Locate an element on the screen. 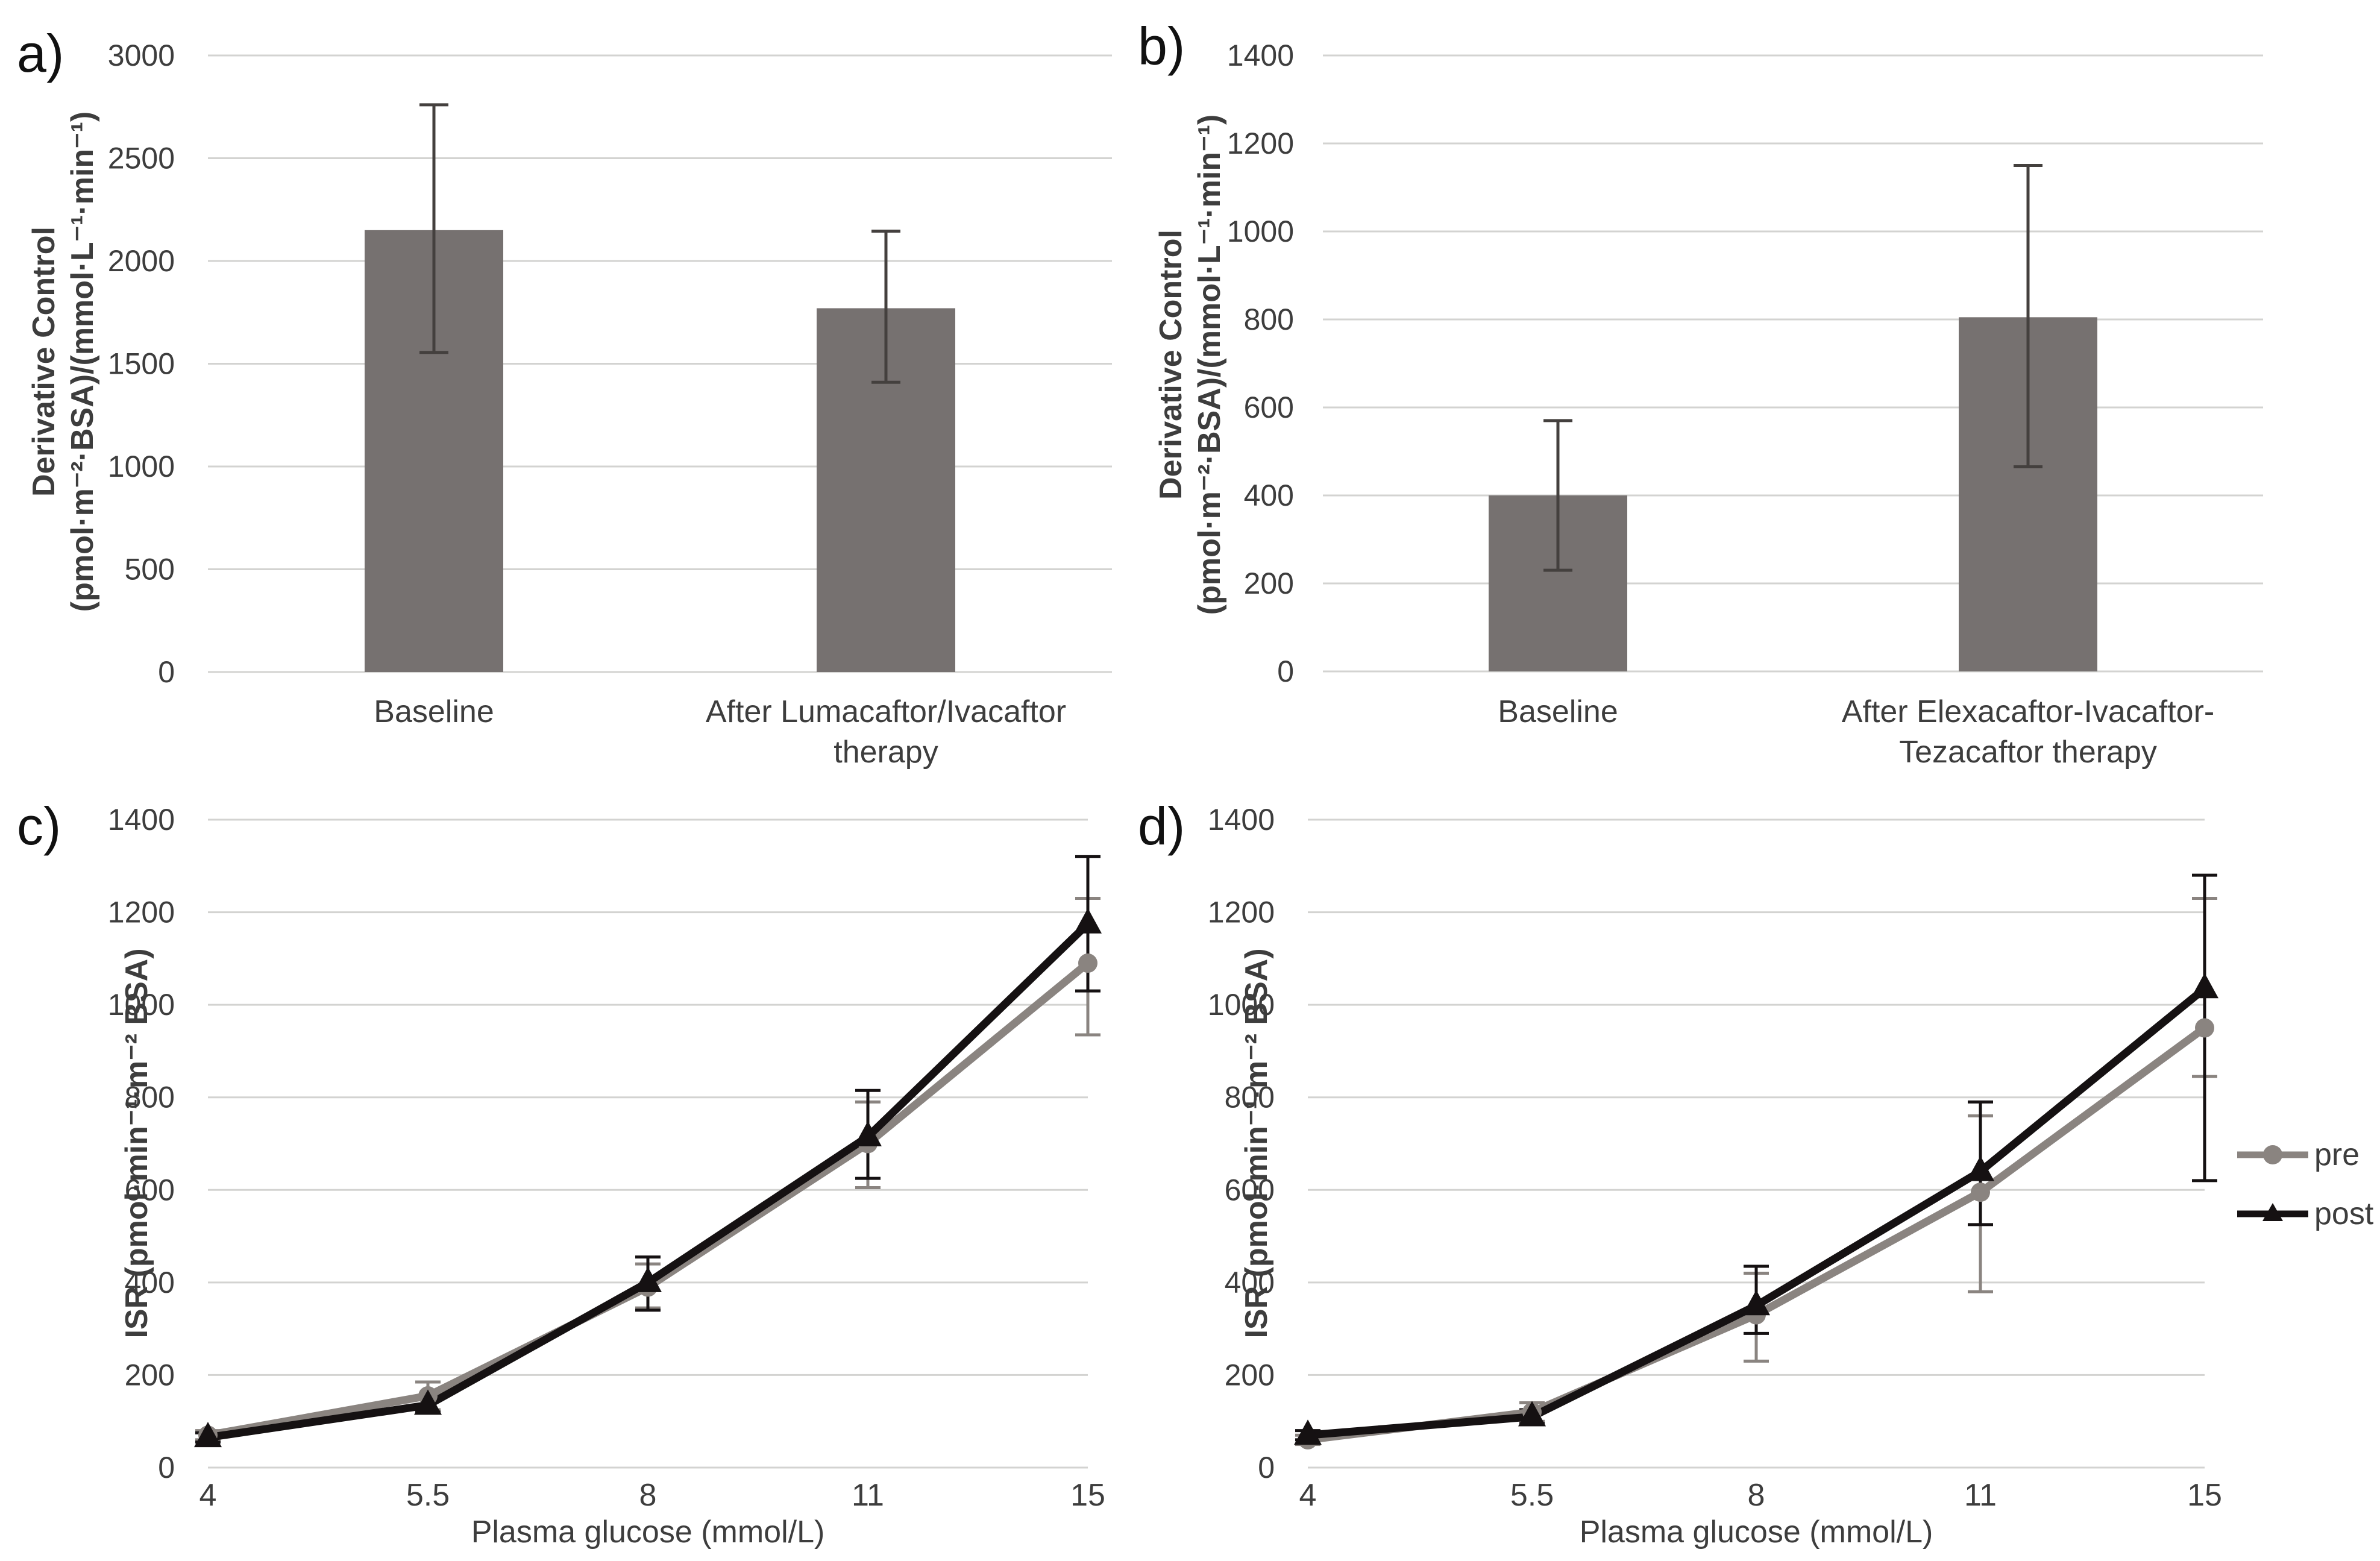 The height and width of the screenshot is (1561, 2380). legend-label-pre: pre is located at coordinates (2337, 1154).